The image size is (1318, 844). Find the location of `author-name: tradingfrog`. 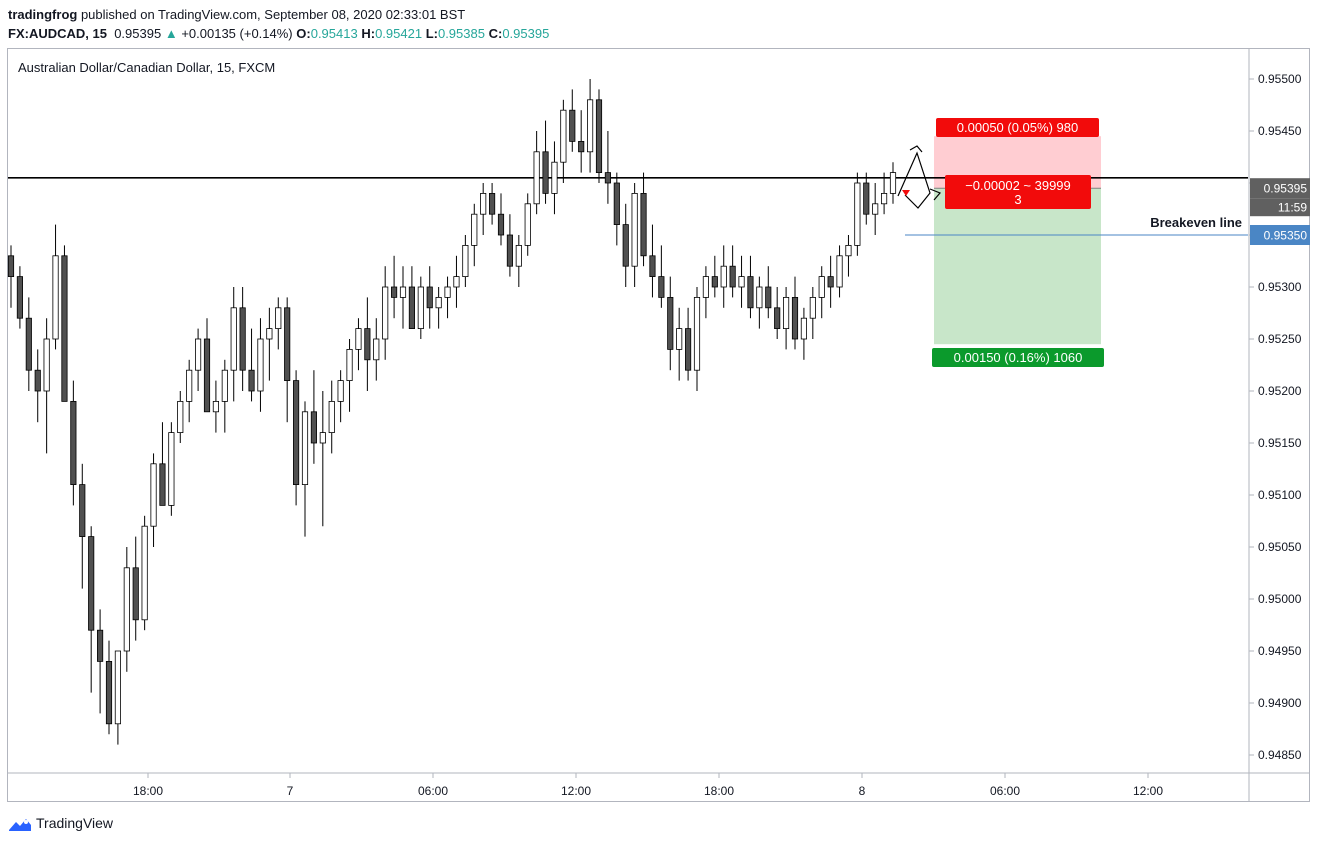

author-name: tradingfrog is located at coordinates (43, 14).